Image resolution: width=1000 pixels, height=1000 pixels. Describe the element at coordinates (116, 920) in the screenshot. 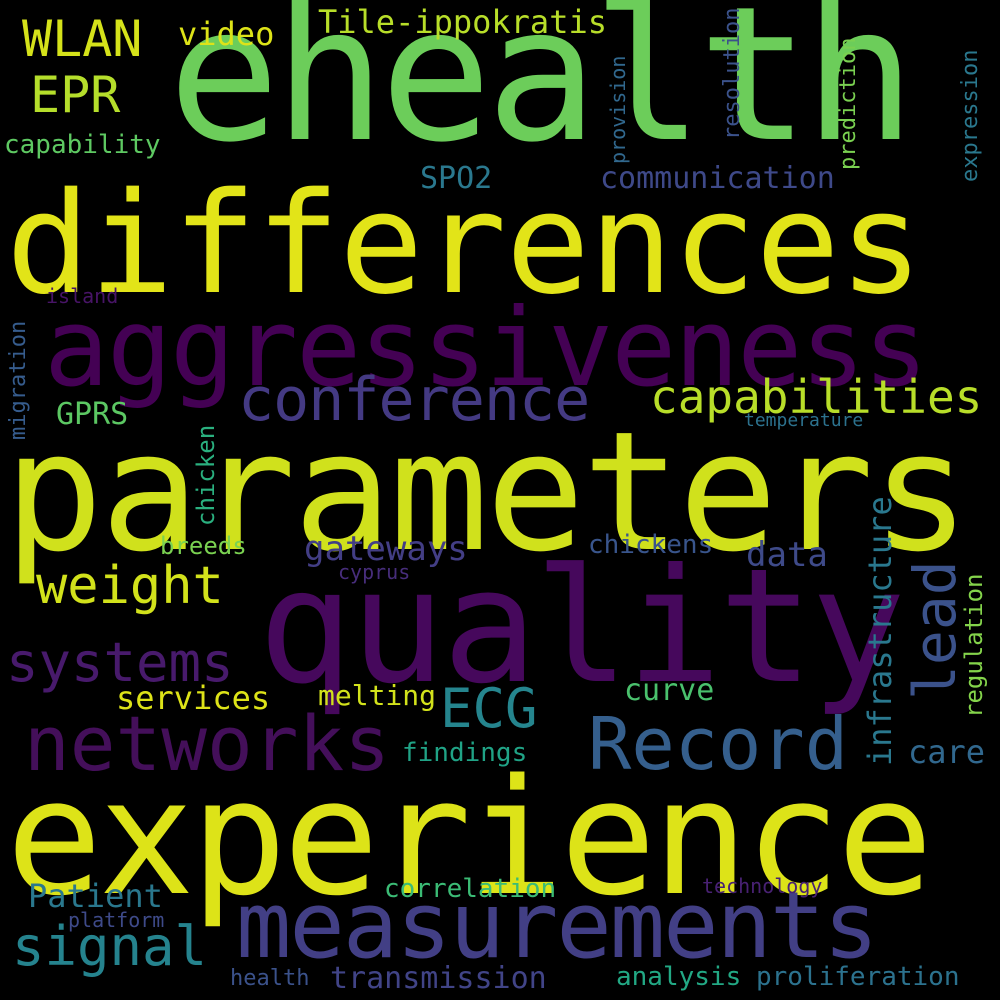

I see `word-platform: platform` at that location.